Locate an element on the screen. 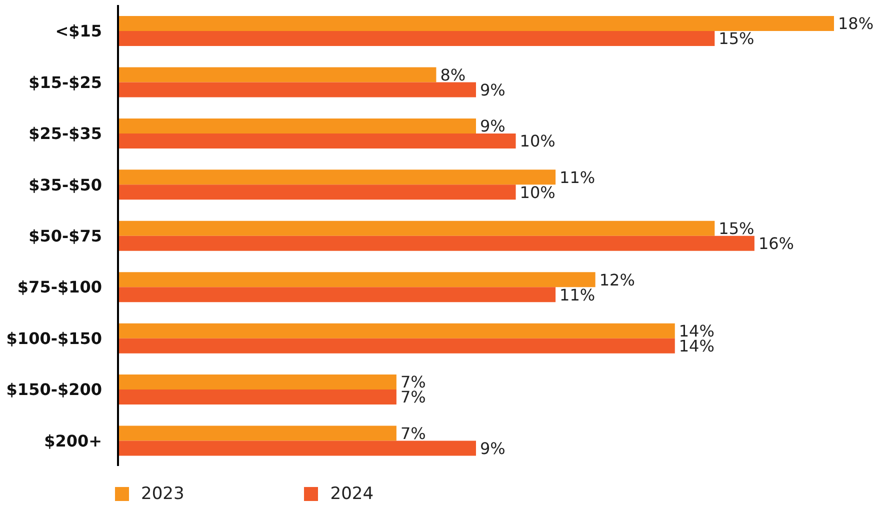  data-label: 16% is located at coordinates (776, 244).